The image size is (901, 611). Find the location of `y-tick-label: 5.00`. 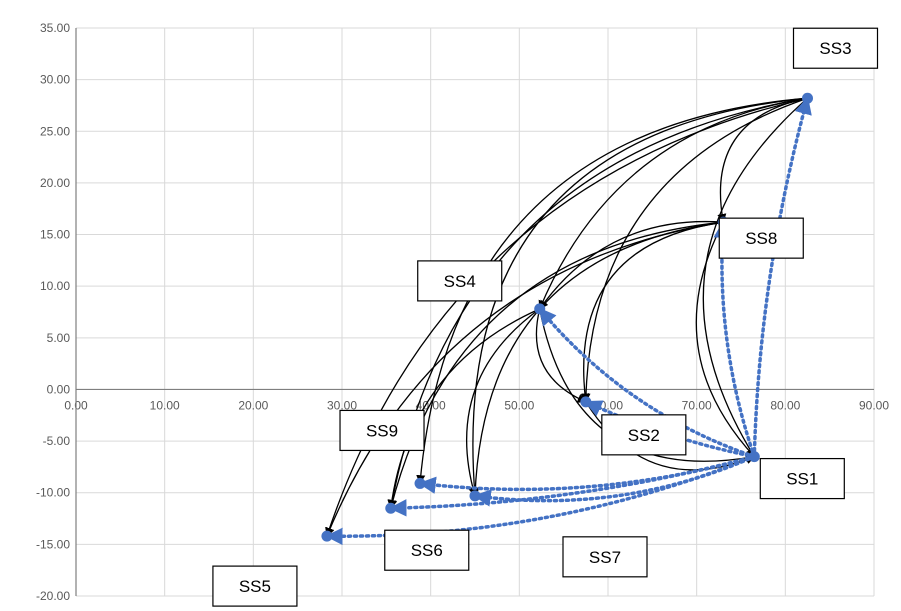

y-tick-label: 5.00 is located at coordinates (59, 338).